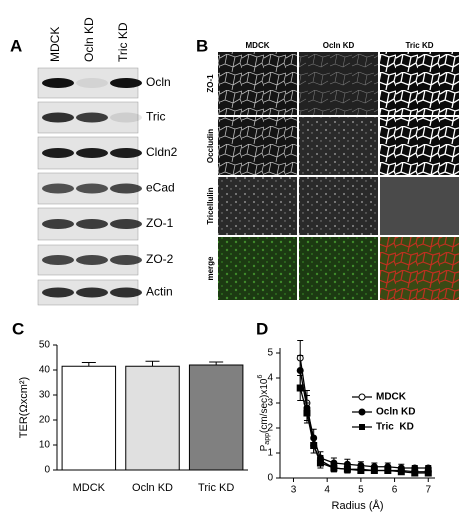 The width and height of the screenshot is (474, 517). What do you see at coordinates (156, 117) in the screenshot?
I see `blot-label: Tric` at bounding box center [156, 117].